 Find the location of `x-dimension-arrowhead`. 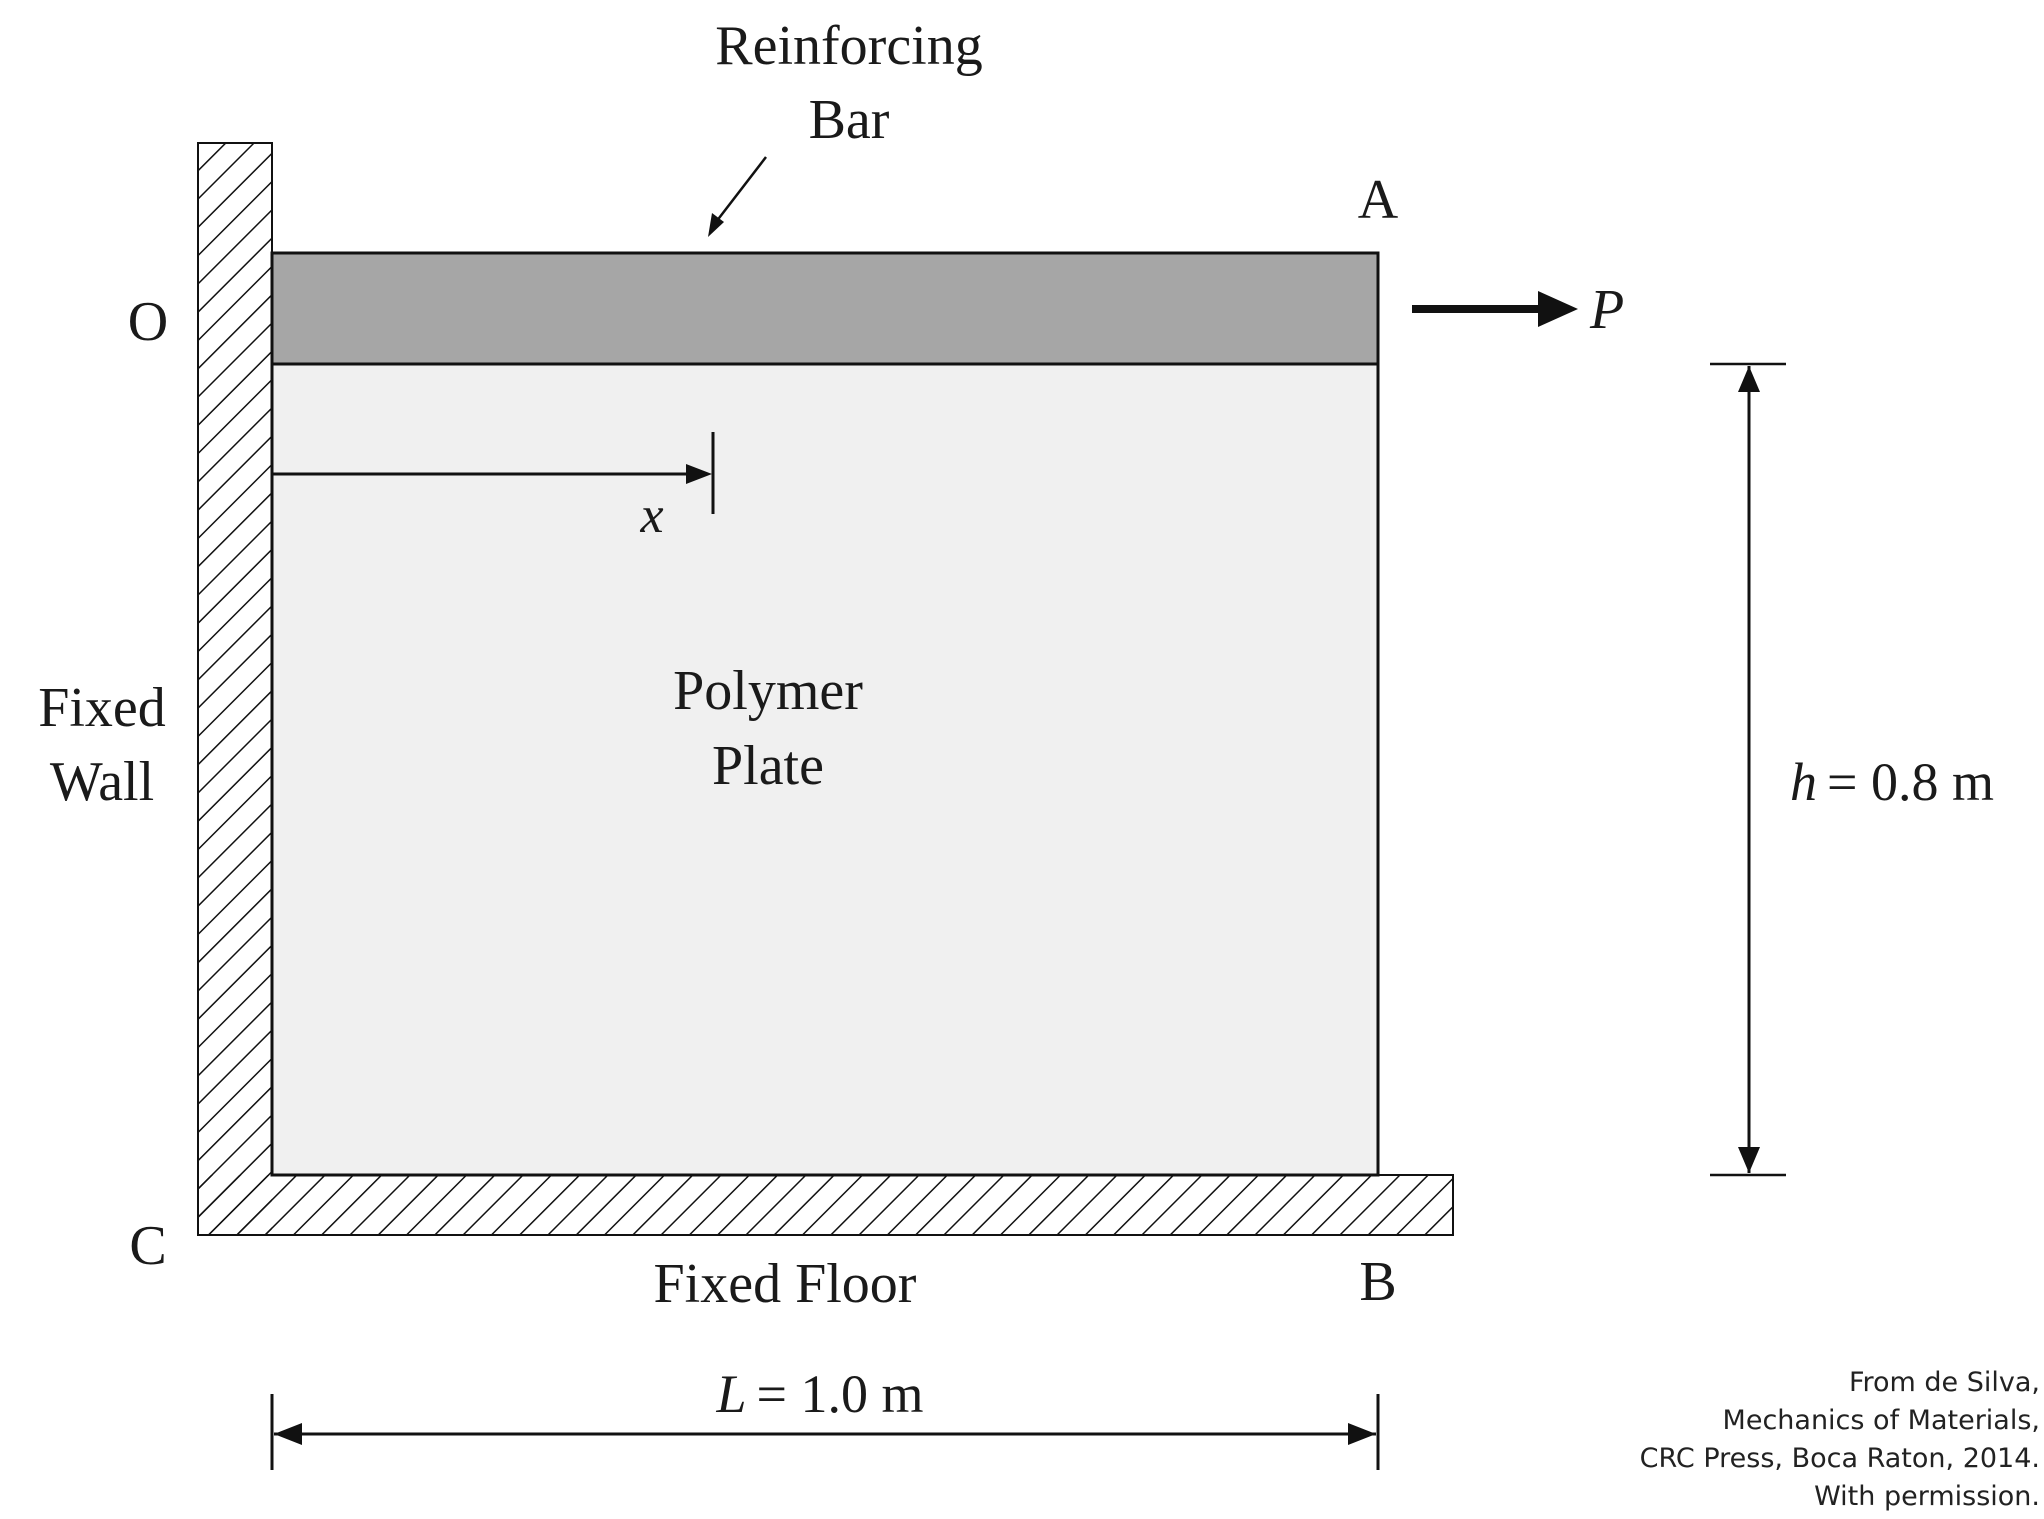

x-dimension-arrowhead is located at coordinates (699, 474).